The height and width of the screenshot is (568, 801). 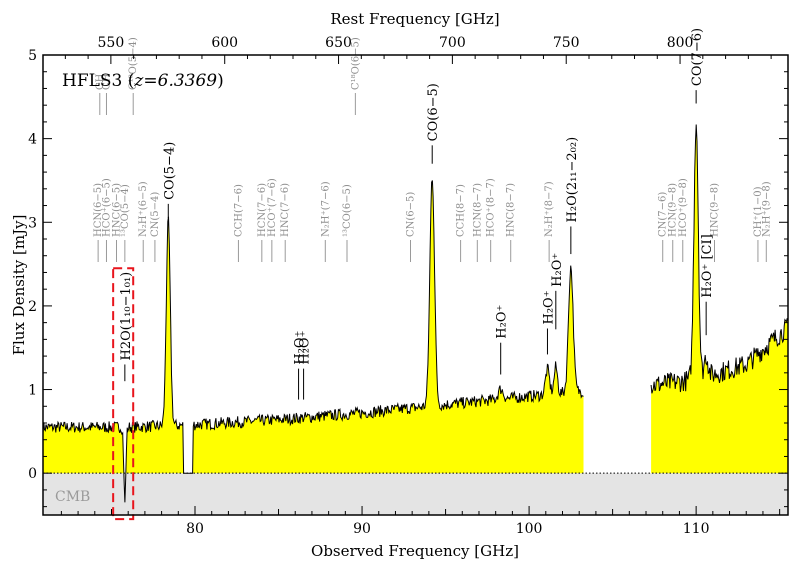 I want to click on grey-line-marker: CN(5−4), so click(x=155, y=227).